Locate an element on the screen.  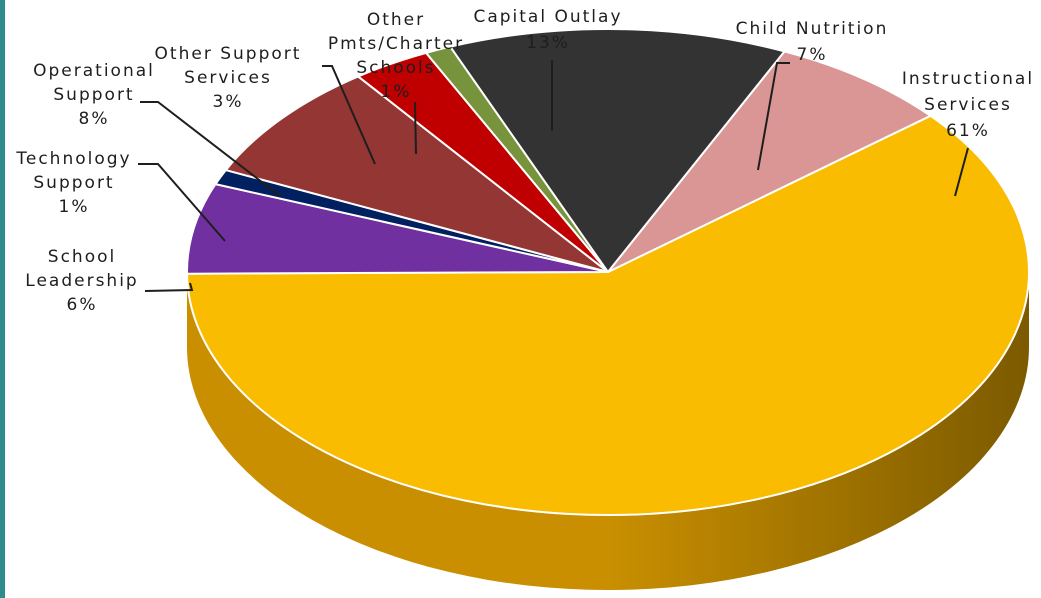
slice-label-school-leadership-1: Leadership is located at coordinates (81, 281).